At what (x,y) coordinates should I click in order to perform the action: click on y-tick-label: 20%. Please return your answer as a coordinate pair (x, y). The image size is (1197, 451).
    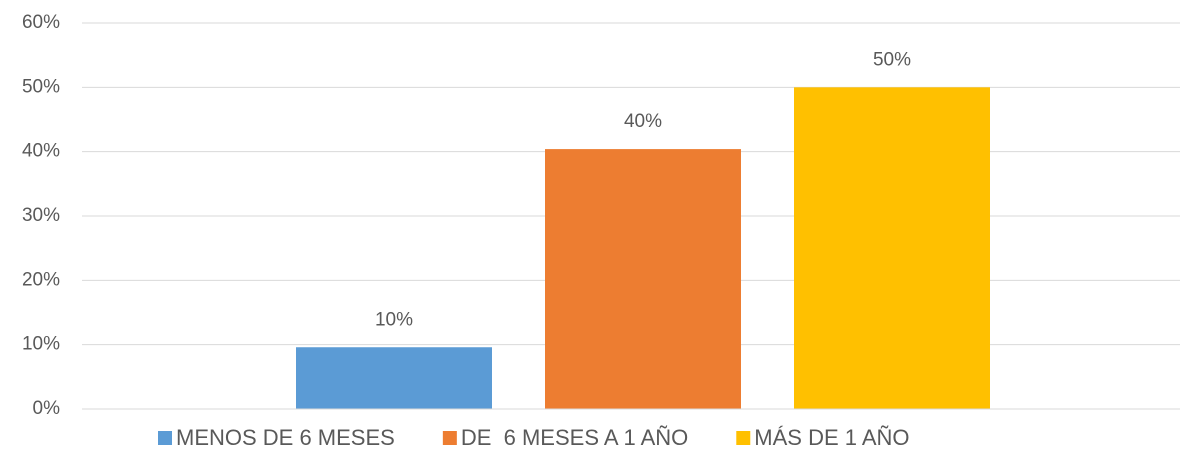
    Looking at the image, I should click on (41, 279).